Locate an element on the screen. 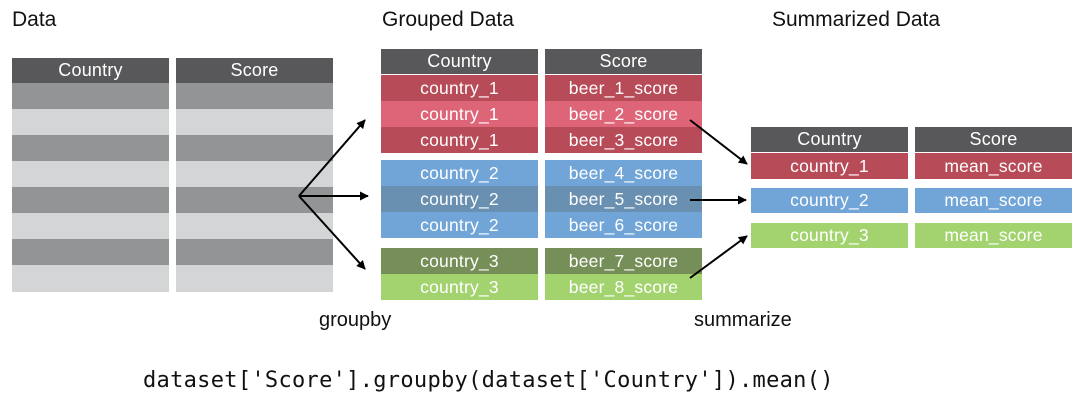  summary-score-header: Score is located at coordinates (993, 139).